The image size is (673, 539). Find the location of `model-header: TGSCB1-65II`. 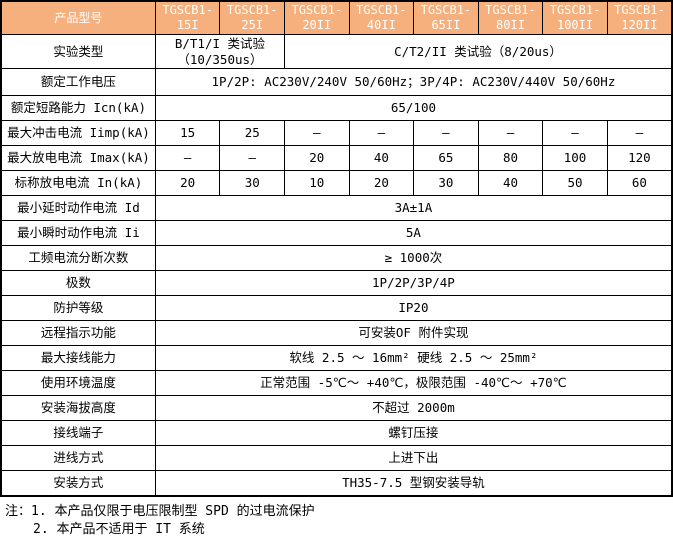

model-header: TGSCB1-65II is located at coordinates (446, 17).